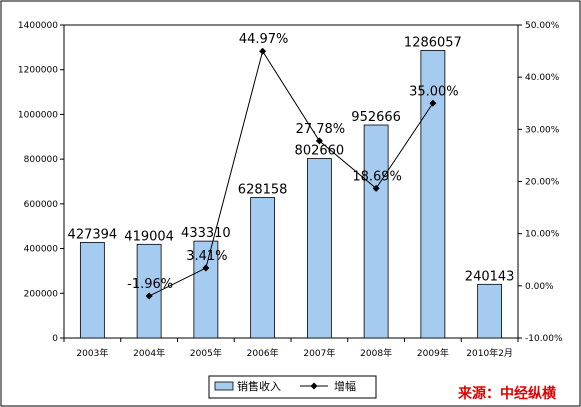 The image size is (581, 407). What do you see at coordinates (55, 339) in the screenshot?
I see `y-left-tick-label: 0` at bounding box center [55, 339].